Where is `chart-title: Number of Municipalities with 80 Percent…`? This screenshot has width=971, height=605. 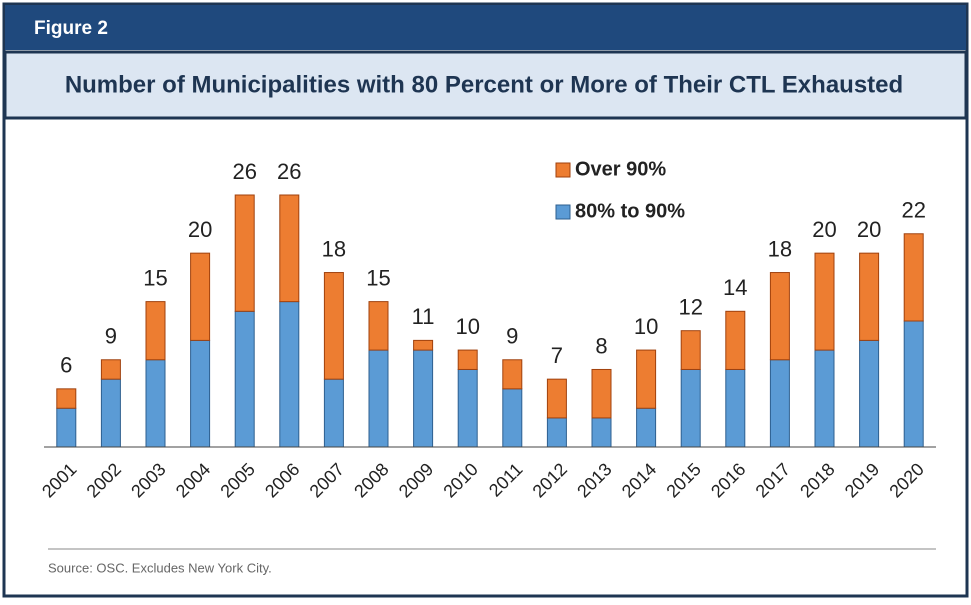 chart-title: Number of Municipalities with 80 Percent… is located at coordinates (484, 84).